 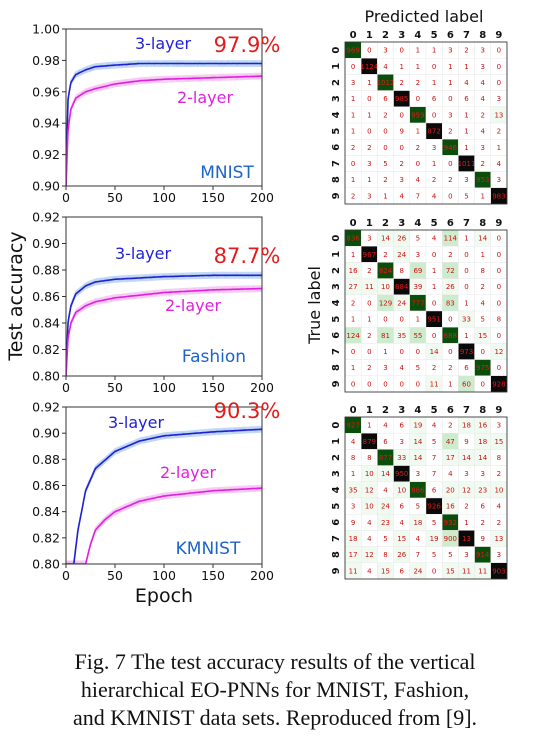 I want to click on matrix-cell-value: 777, so click(x=417, y=303).